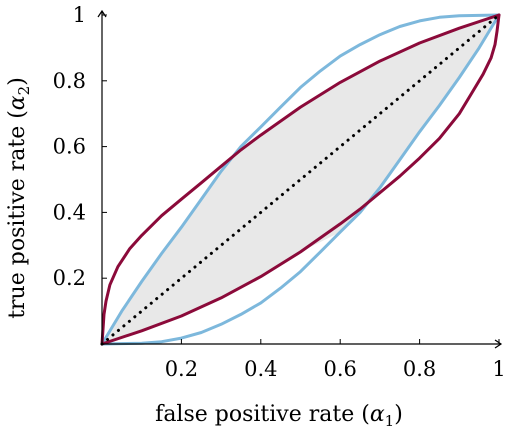 This screenshot has width=506, height=434. What do you see at coordinates (24, 91) in the screenshot?
I see `y-axis-title-subscript: 2` at bounding box center [24, 91].